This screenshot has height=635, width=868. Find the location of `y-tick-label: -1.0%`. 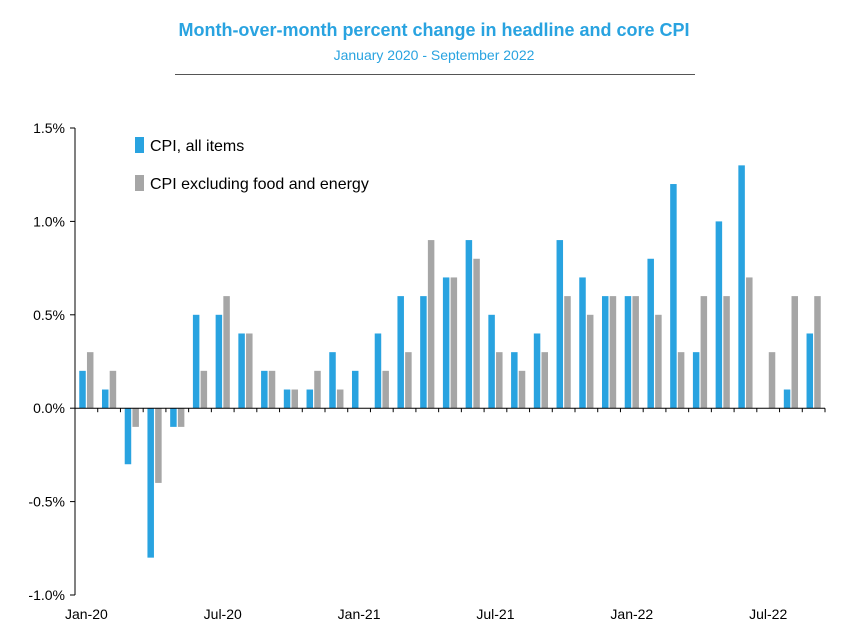

y-tick-label: -1.0% is located at coordinates (46, 595).